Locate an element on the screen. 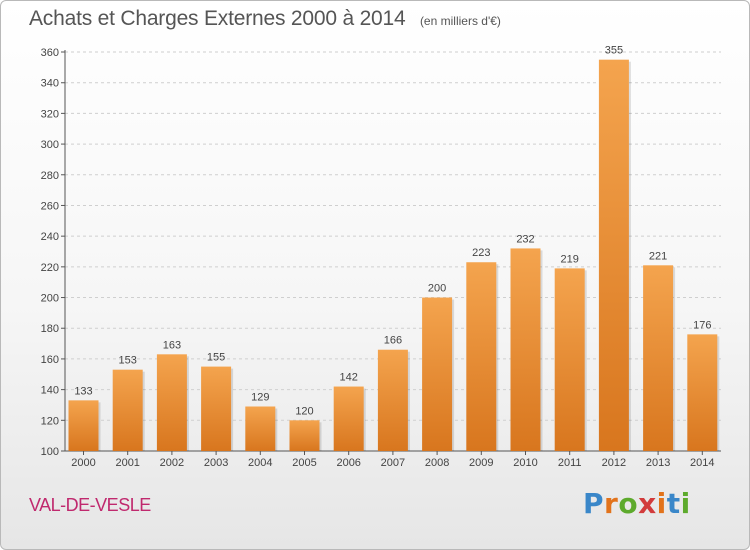 Image resolution: width=750 pixels, height=550 pixels. y-tick-label: 120 is located at coordinates (50, 421).